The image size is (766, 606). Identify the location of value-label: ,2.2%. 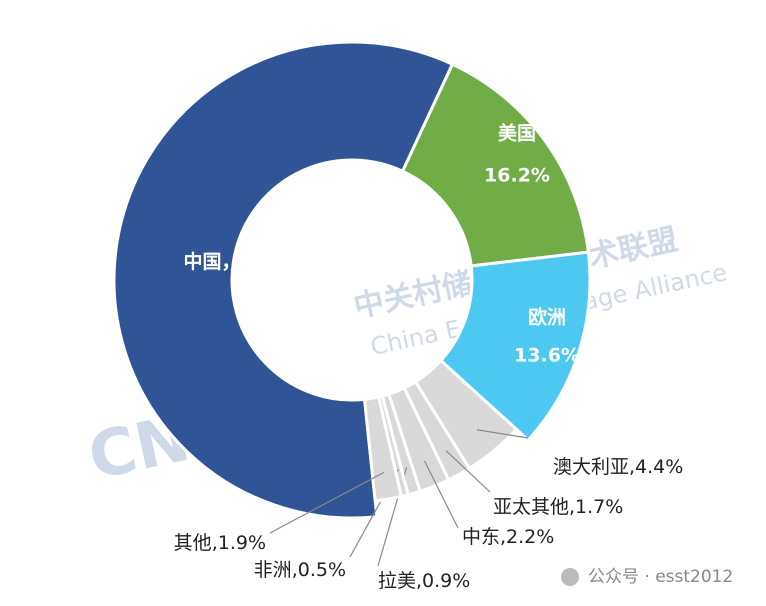
(527, 537).